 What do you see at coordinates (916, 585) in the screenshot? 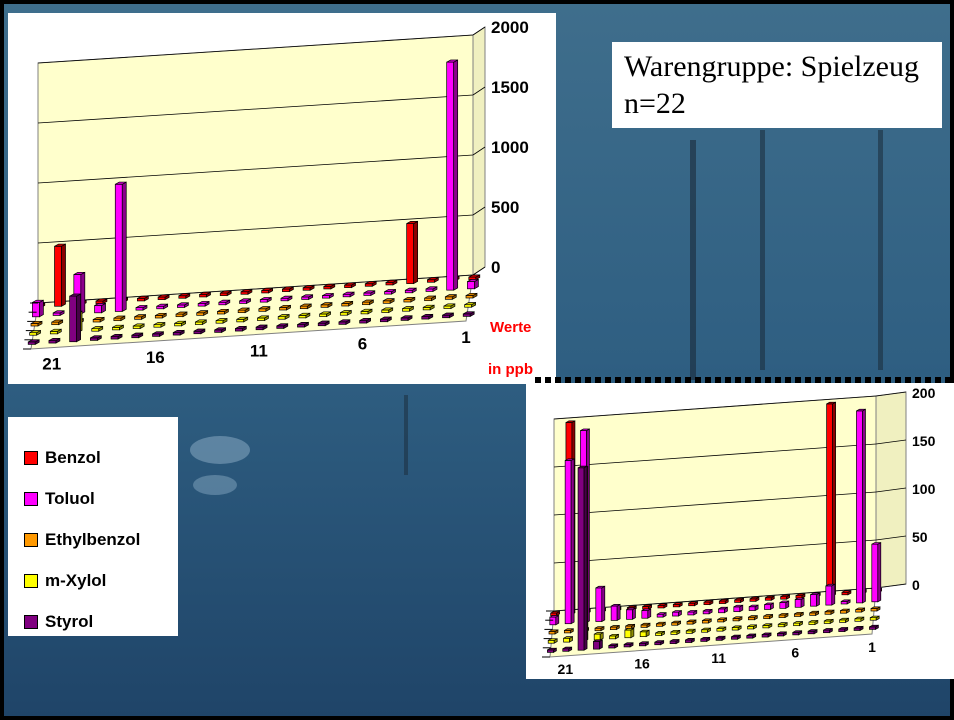
I see `y-tick-label: 0` at bounding box center [916, 585].